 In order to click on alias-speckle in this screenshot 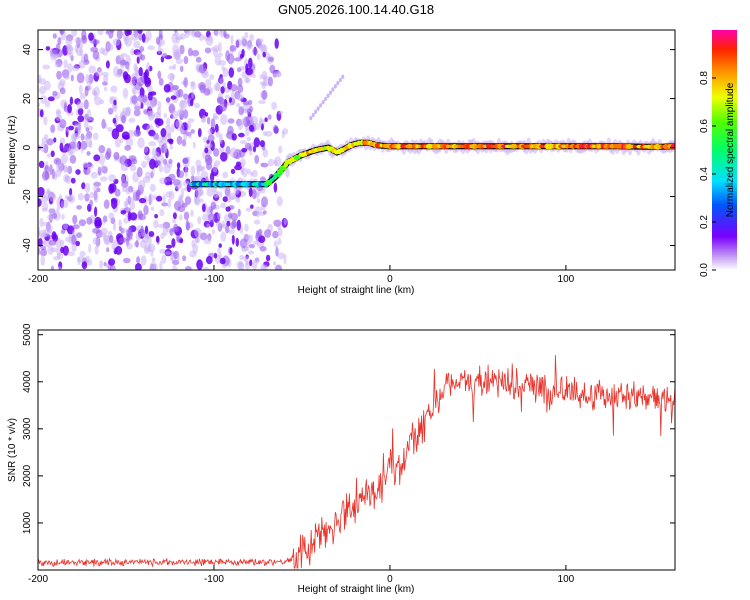, I will do `click(343, 76)`.